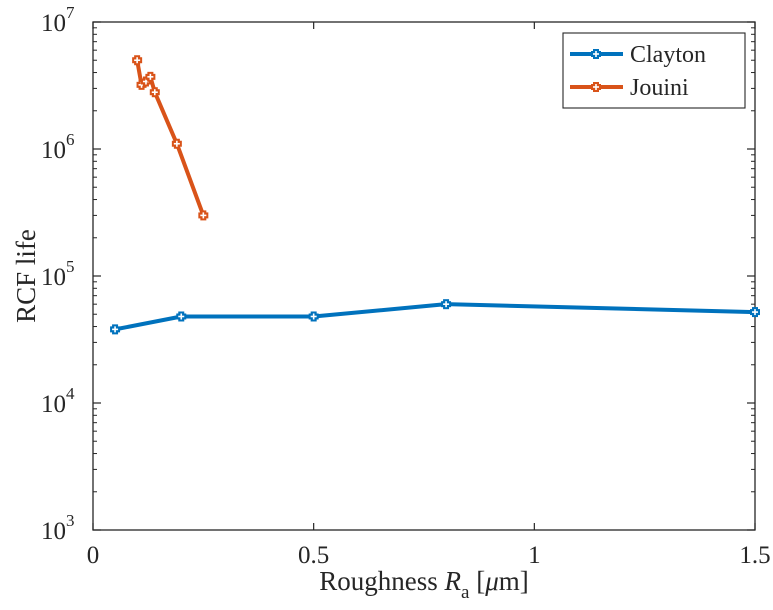 The image size is (773, 610). What do you see at coordinates (58, 274) in the screenshot?
I see `y-tick-label: 10⁵` at bounding box center [58, 274].